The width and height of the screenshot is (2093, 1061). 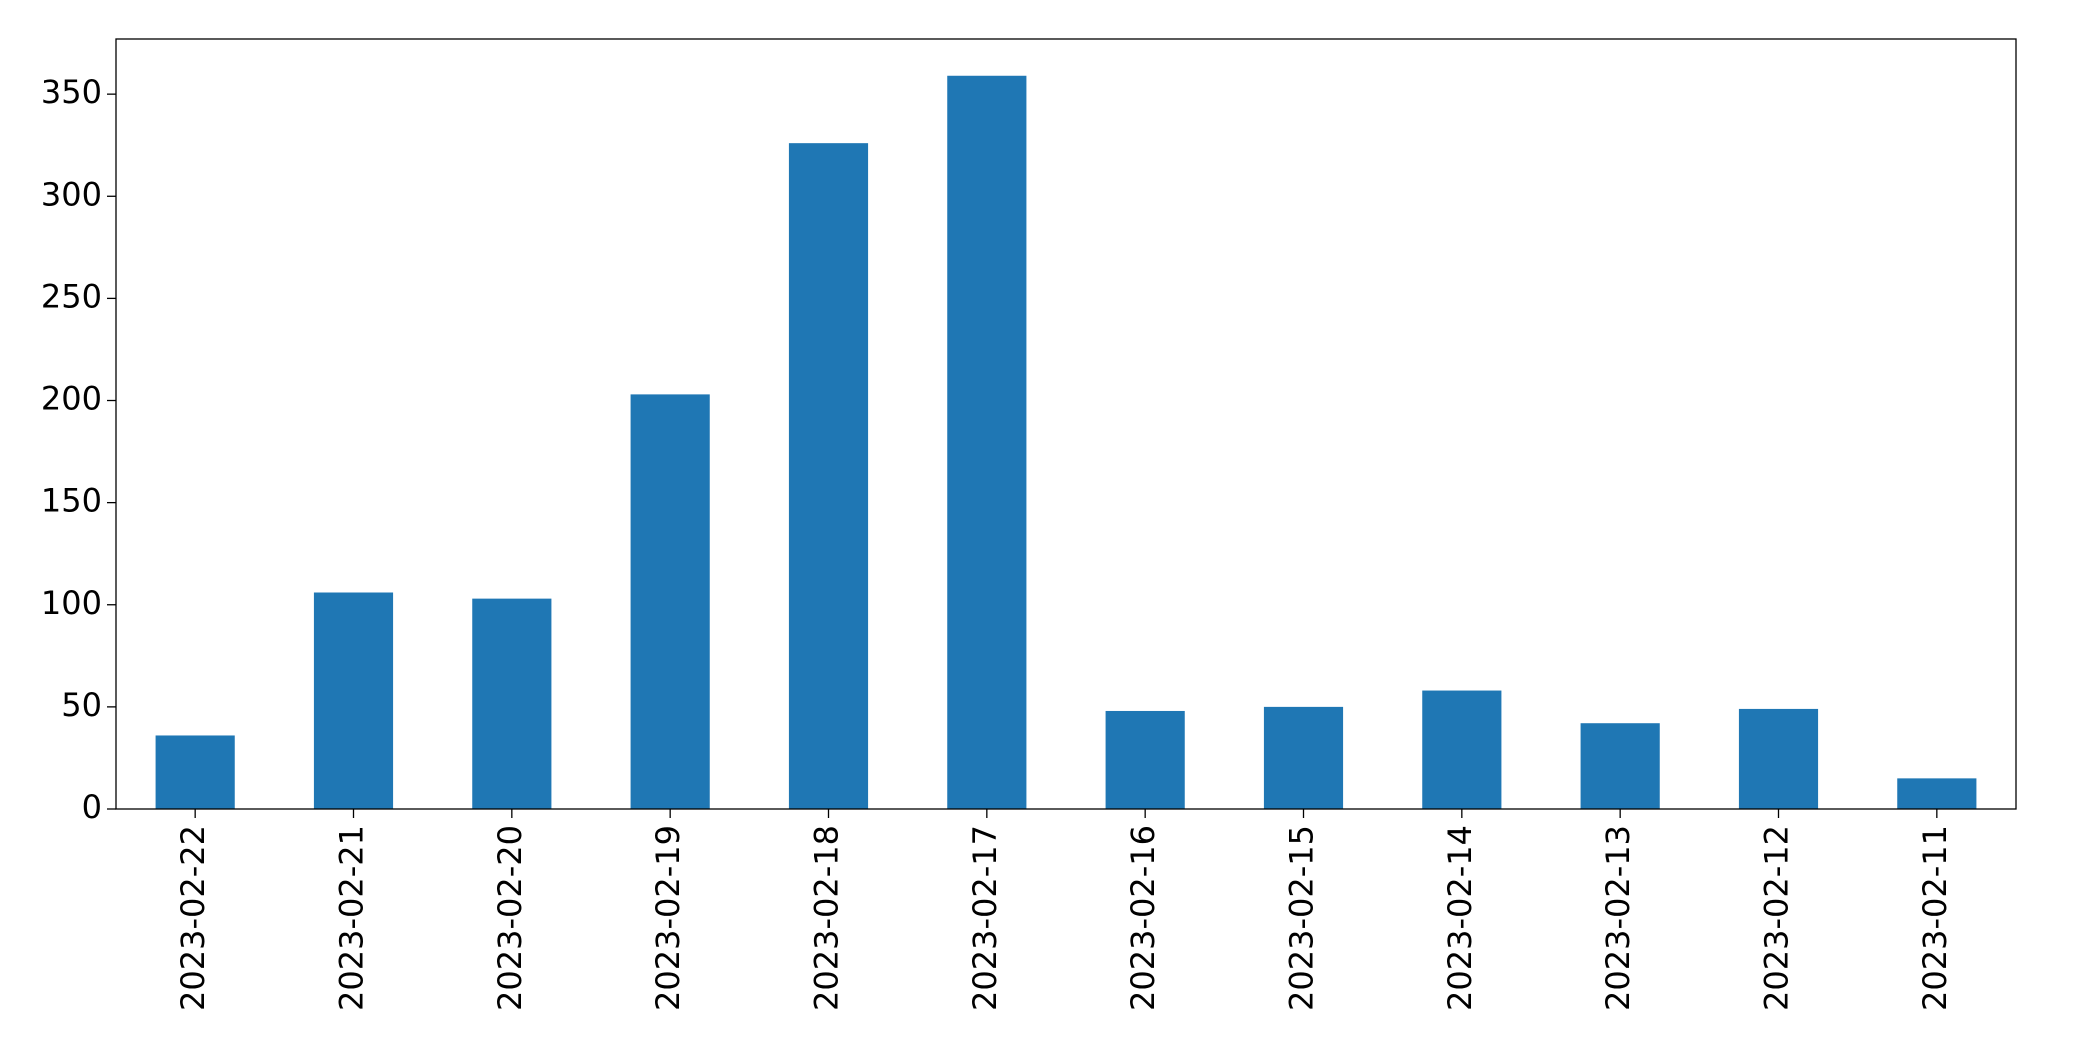 What do you see at coordinates (1935, 918) in the screenshot?
I see `x-tick-label: 2023-02-11` at bounding box center [1935, 918].